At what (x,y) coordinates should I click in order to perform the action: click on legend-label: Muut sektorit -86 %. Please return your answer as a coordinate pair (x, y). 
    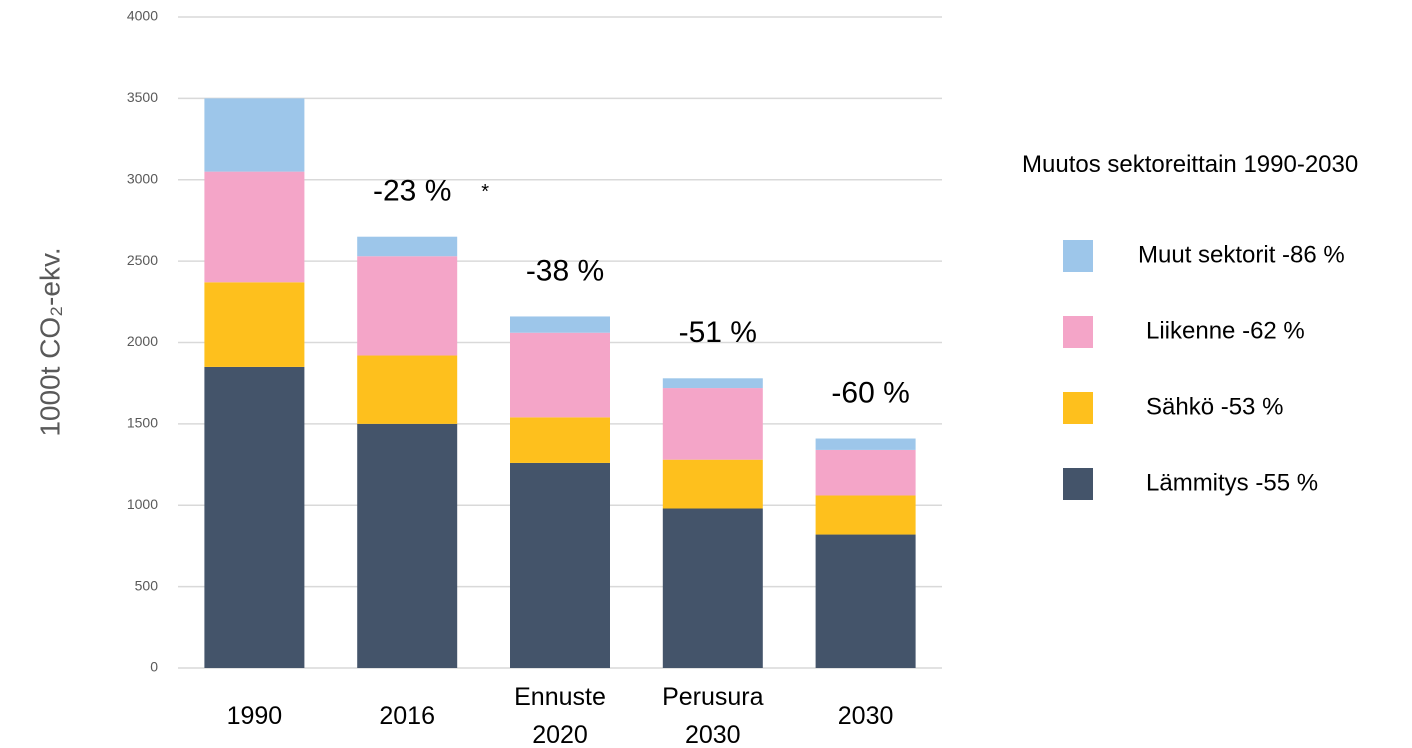
    Looking at the image, I should click on (1241, 254).